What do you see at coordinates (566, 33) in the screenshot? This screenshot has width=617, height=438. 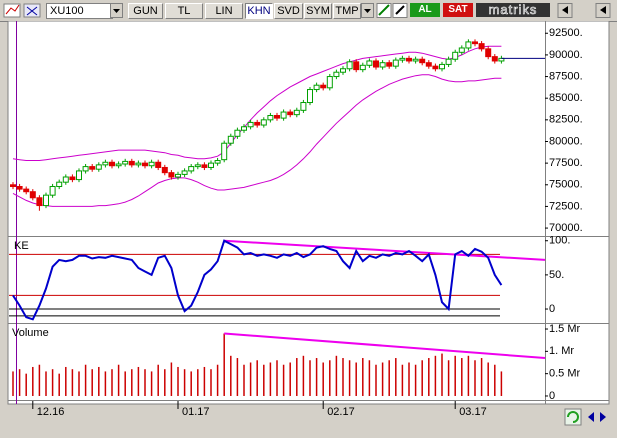 I see `y-tick-label: 92500.` at bounding box center [566, 33].